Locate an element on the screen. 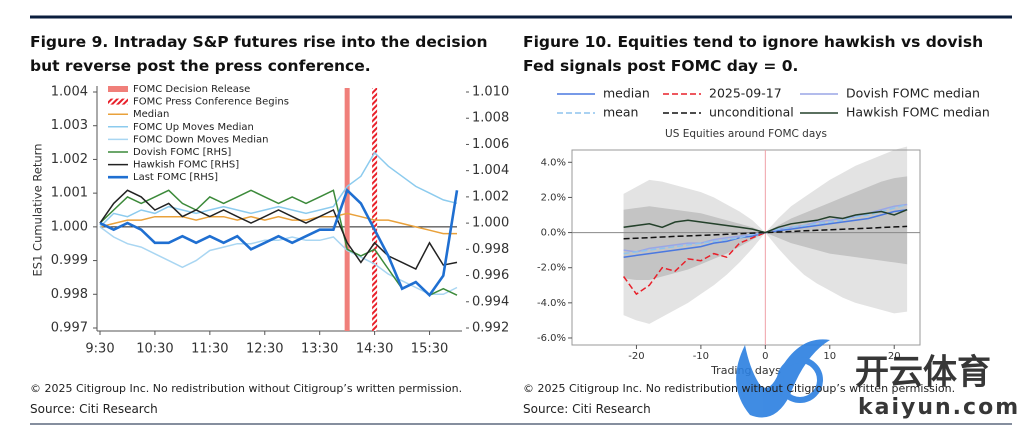 The height and width of the screenshot is (439, 1024). y-axis-label: ES1 Cumulative Return is located at coordinates (38, 210).